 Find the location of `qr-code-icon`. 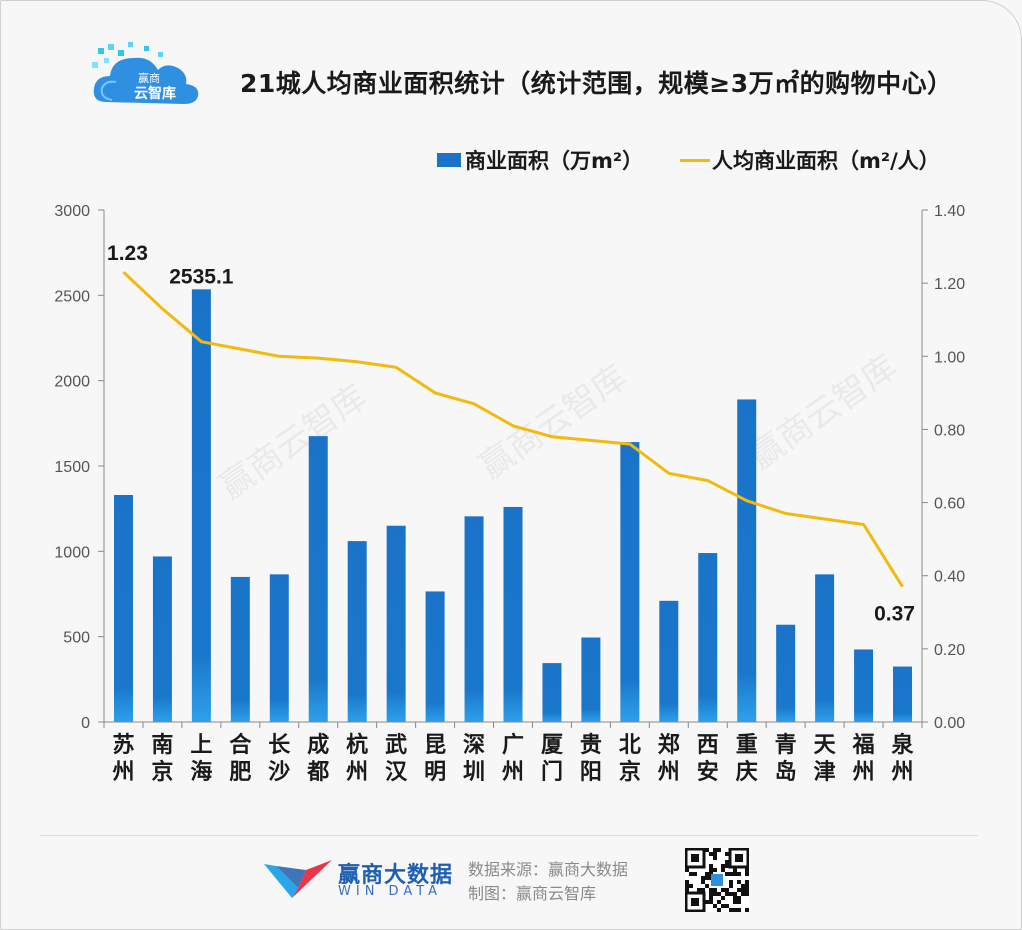

qr-code-icon is located at coordinates (717, 880).